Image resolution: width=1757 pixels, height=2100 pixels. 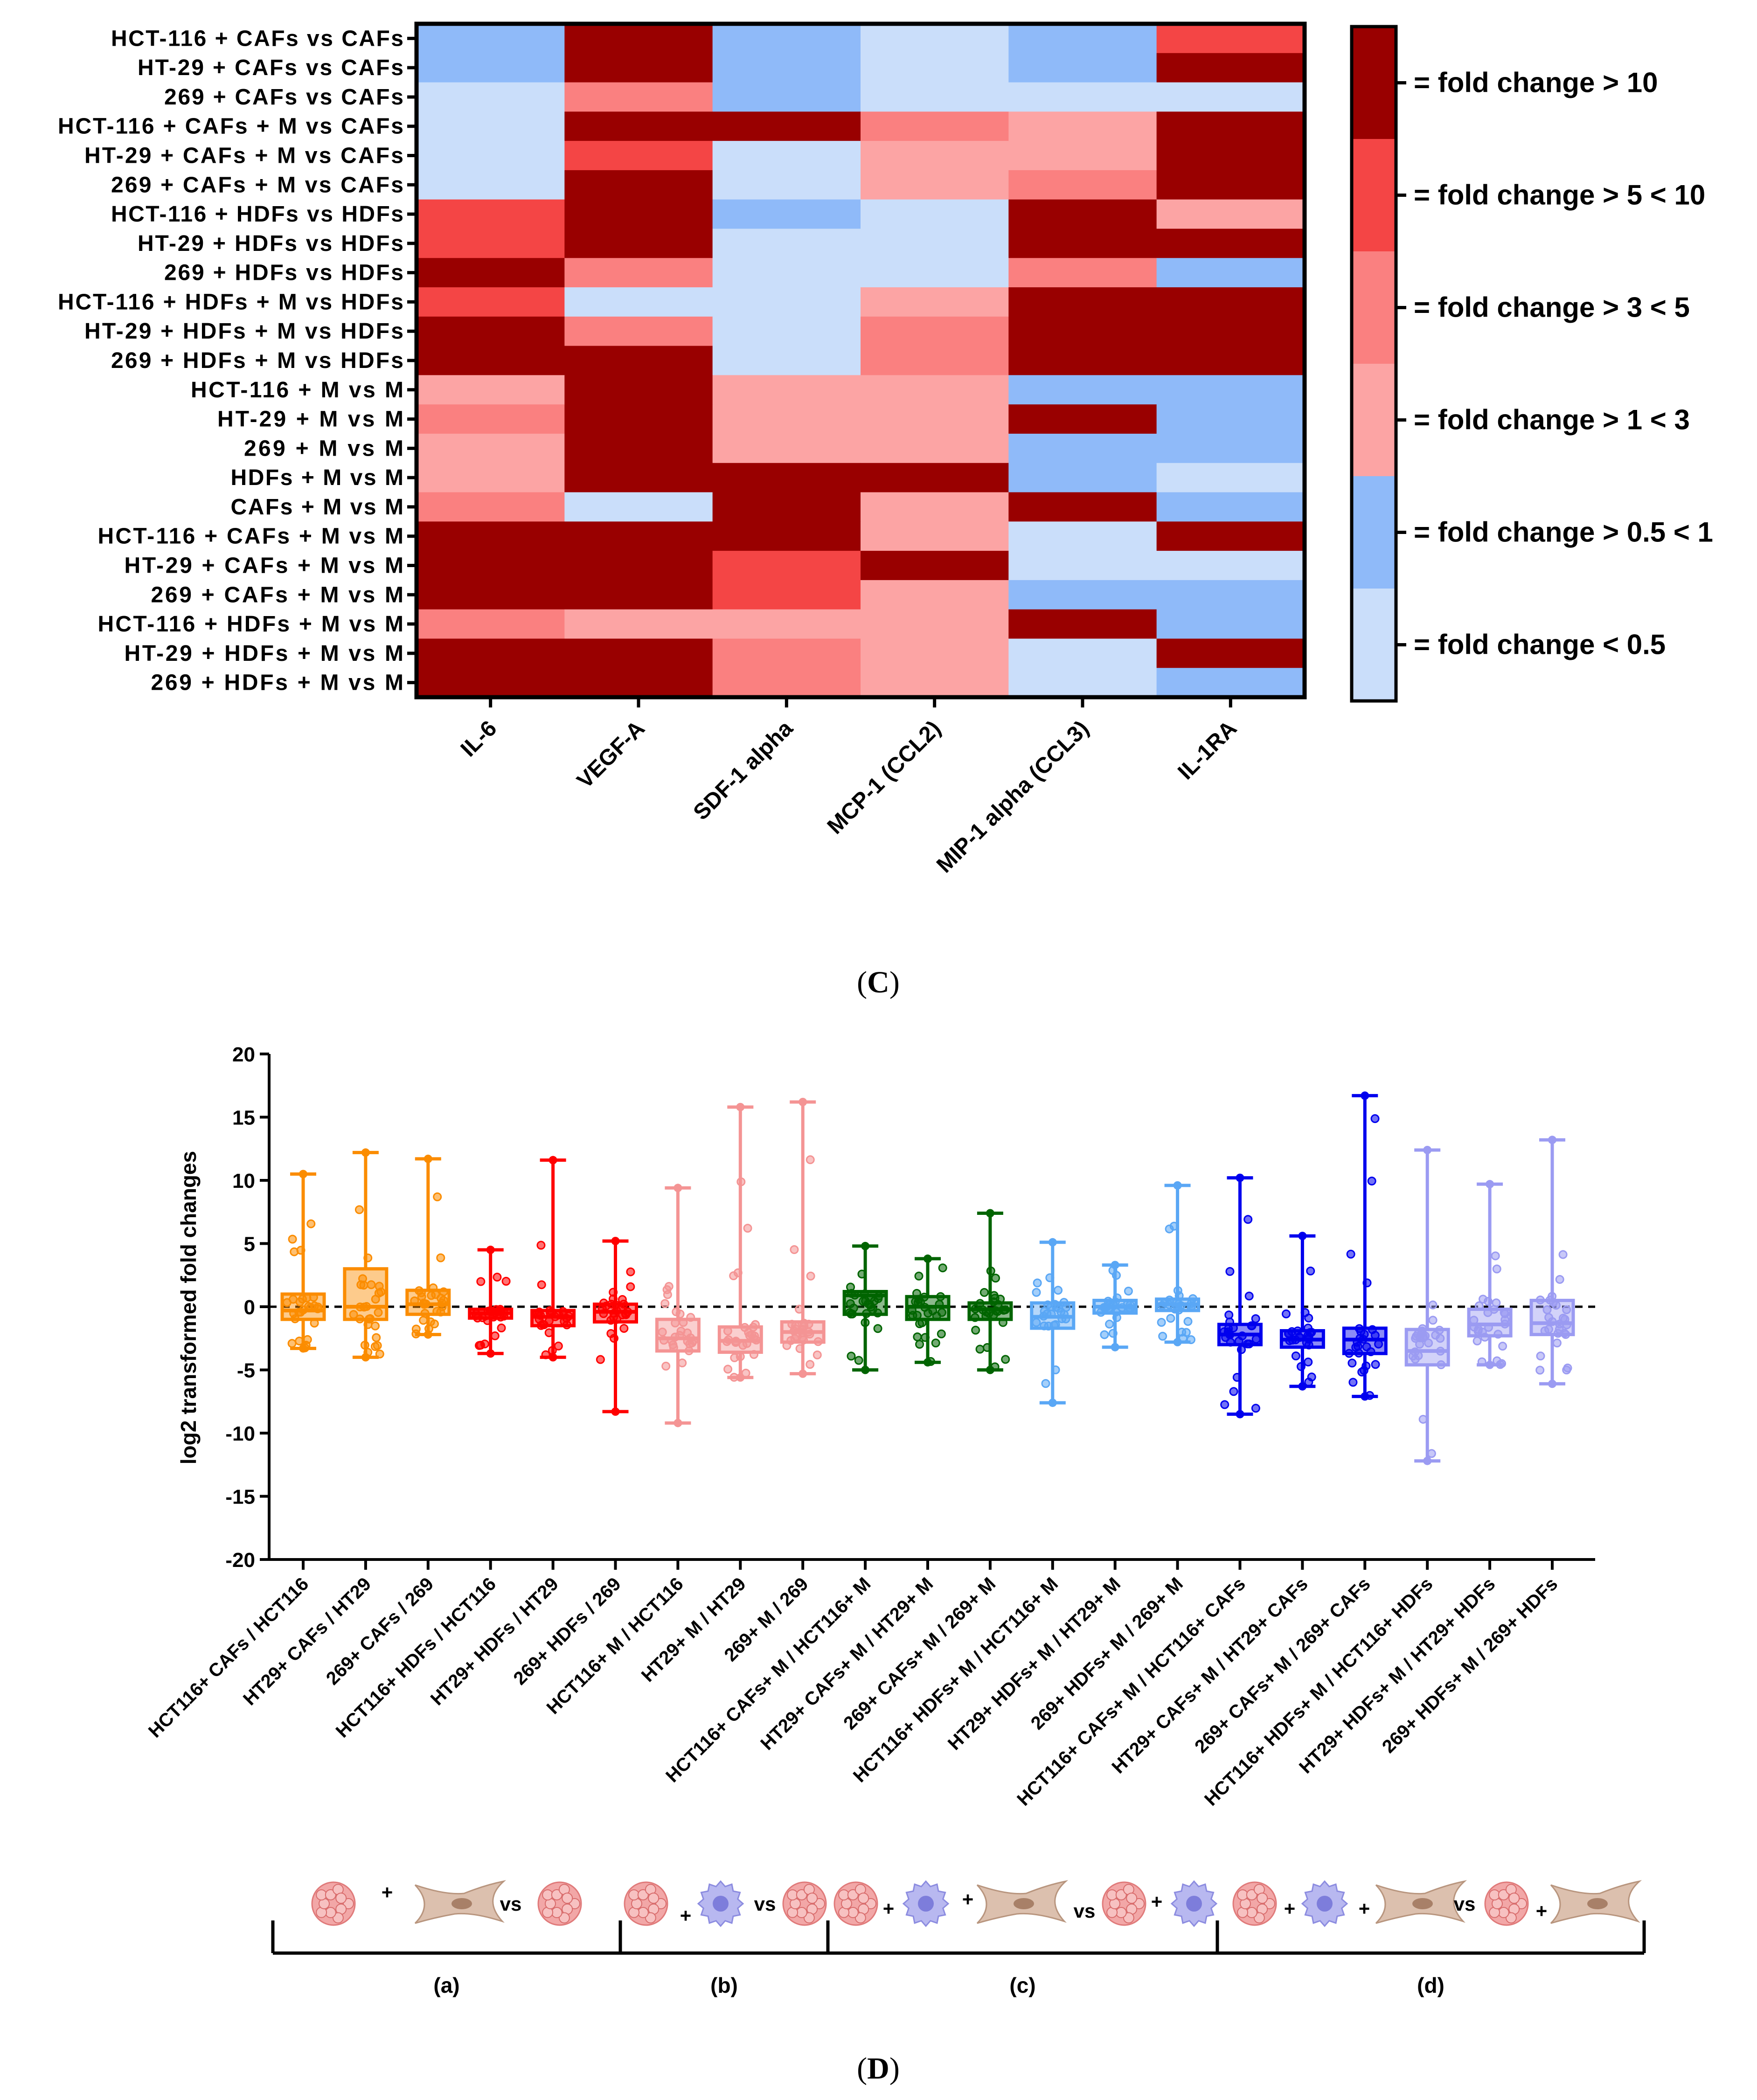 I want to click on x-tick-label: HCT116+ HDFs+ M / HCT116+ HDFs, so click(x=1319, y=1691).